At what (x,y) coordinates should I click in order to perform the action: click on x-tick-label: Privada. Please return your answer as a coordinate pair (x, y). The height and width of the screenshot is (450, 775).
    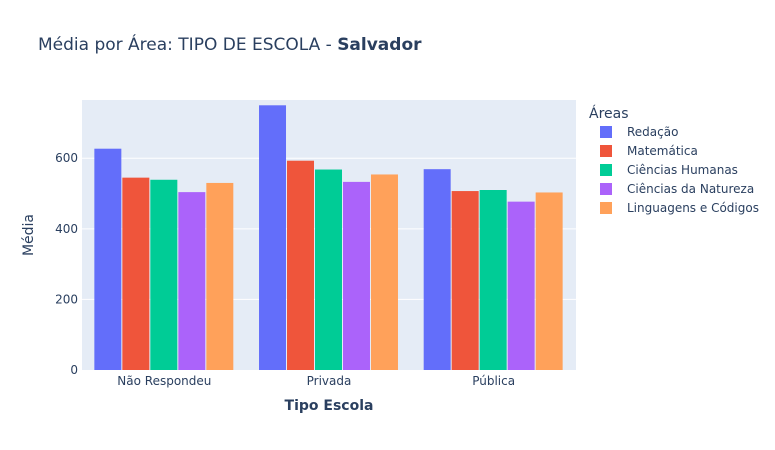
    Looking at the image, I should click on (329, 381).